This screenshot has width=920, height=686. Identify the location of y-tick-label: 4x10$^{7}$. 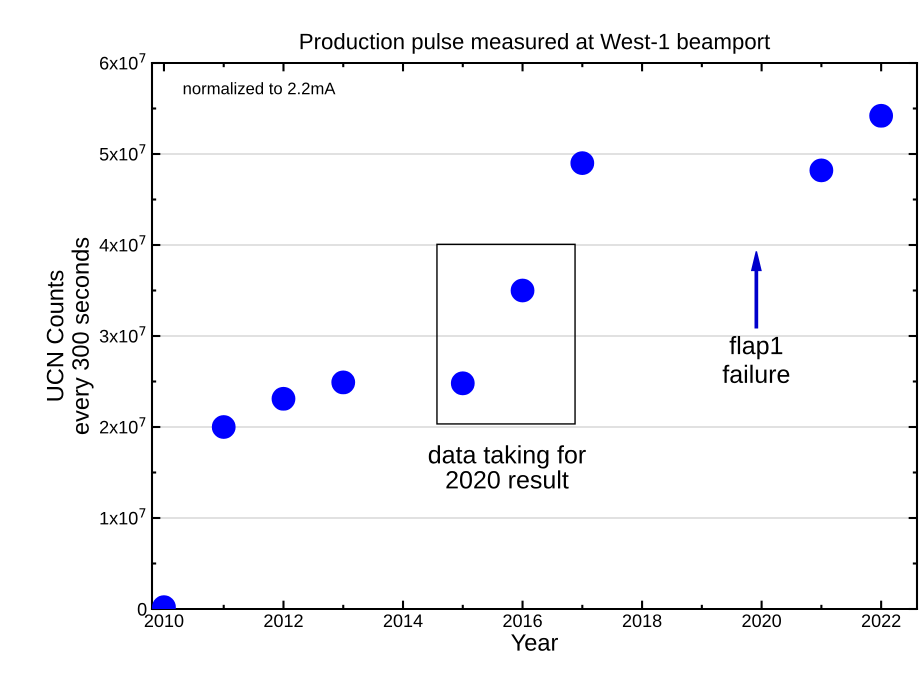
(123, 243).